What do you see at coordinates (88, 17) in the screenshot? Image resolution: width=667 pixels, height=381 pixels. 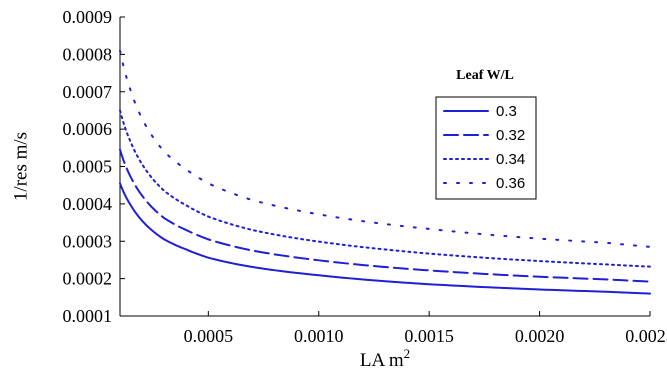 I see `y-tick-label: 0.0009` at bounding box center [88, 17].